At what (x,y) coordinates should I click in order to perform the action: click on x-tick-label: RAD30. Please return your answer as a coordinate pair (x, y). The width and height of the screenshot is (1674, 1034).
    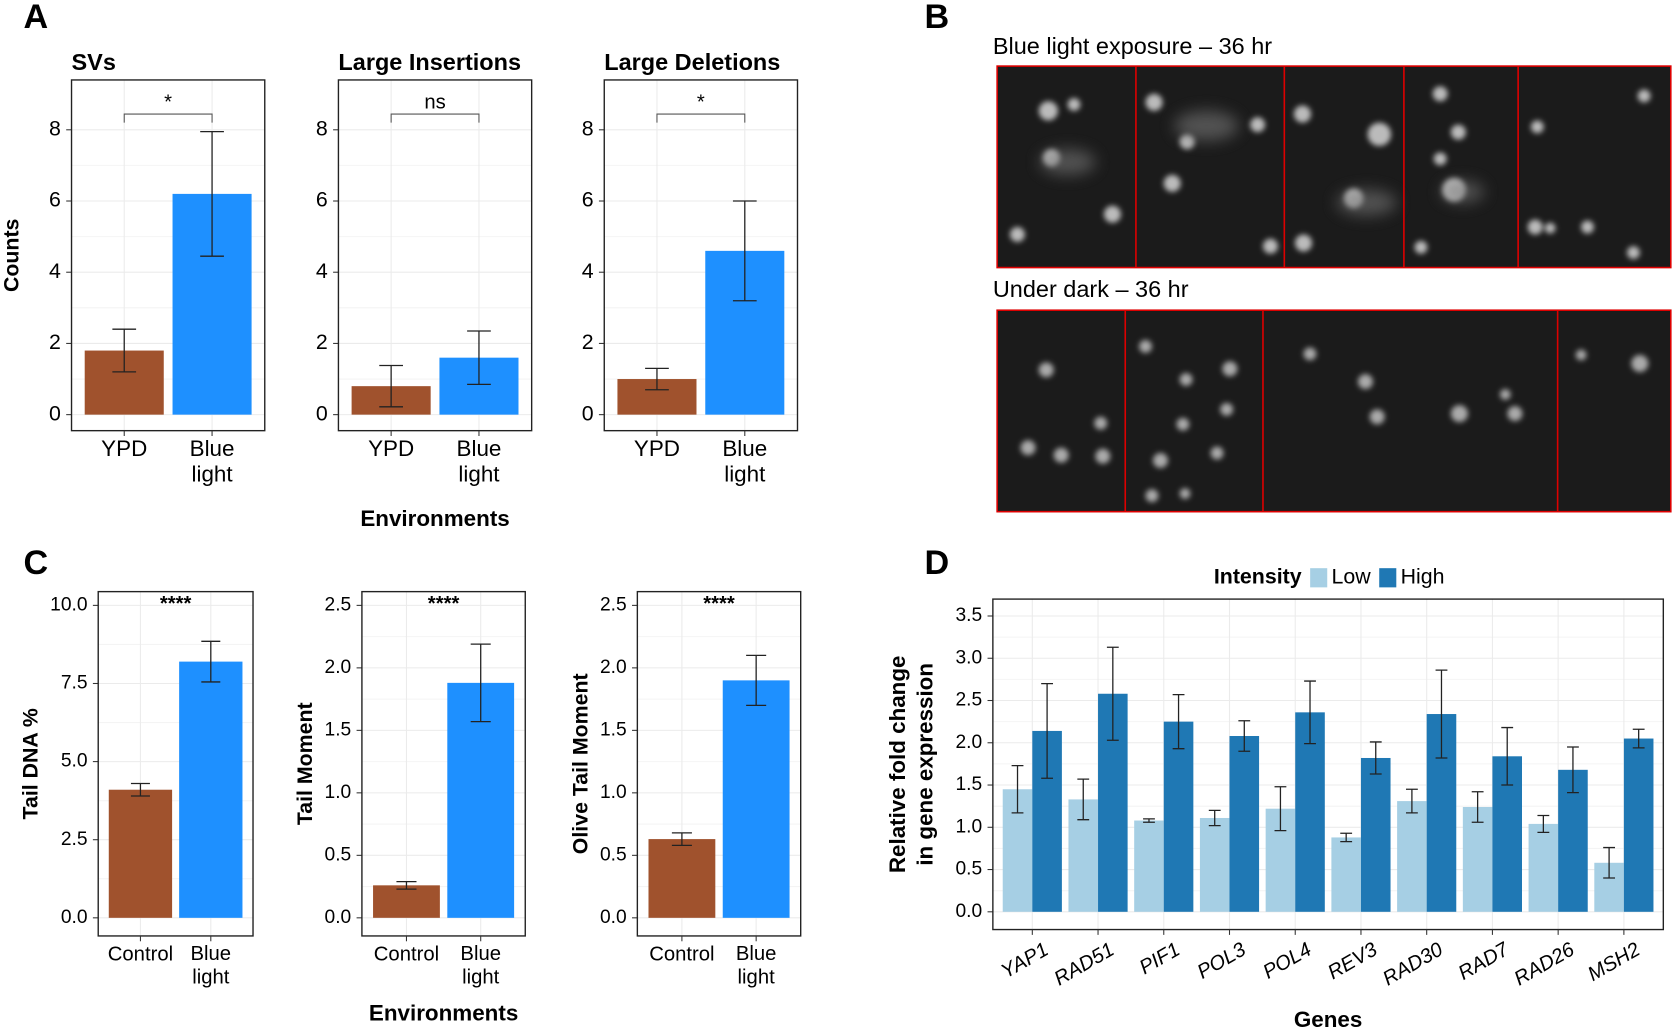
    Looking at the image, I should click on (1413, 964).